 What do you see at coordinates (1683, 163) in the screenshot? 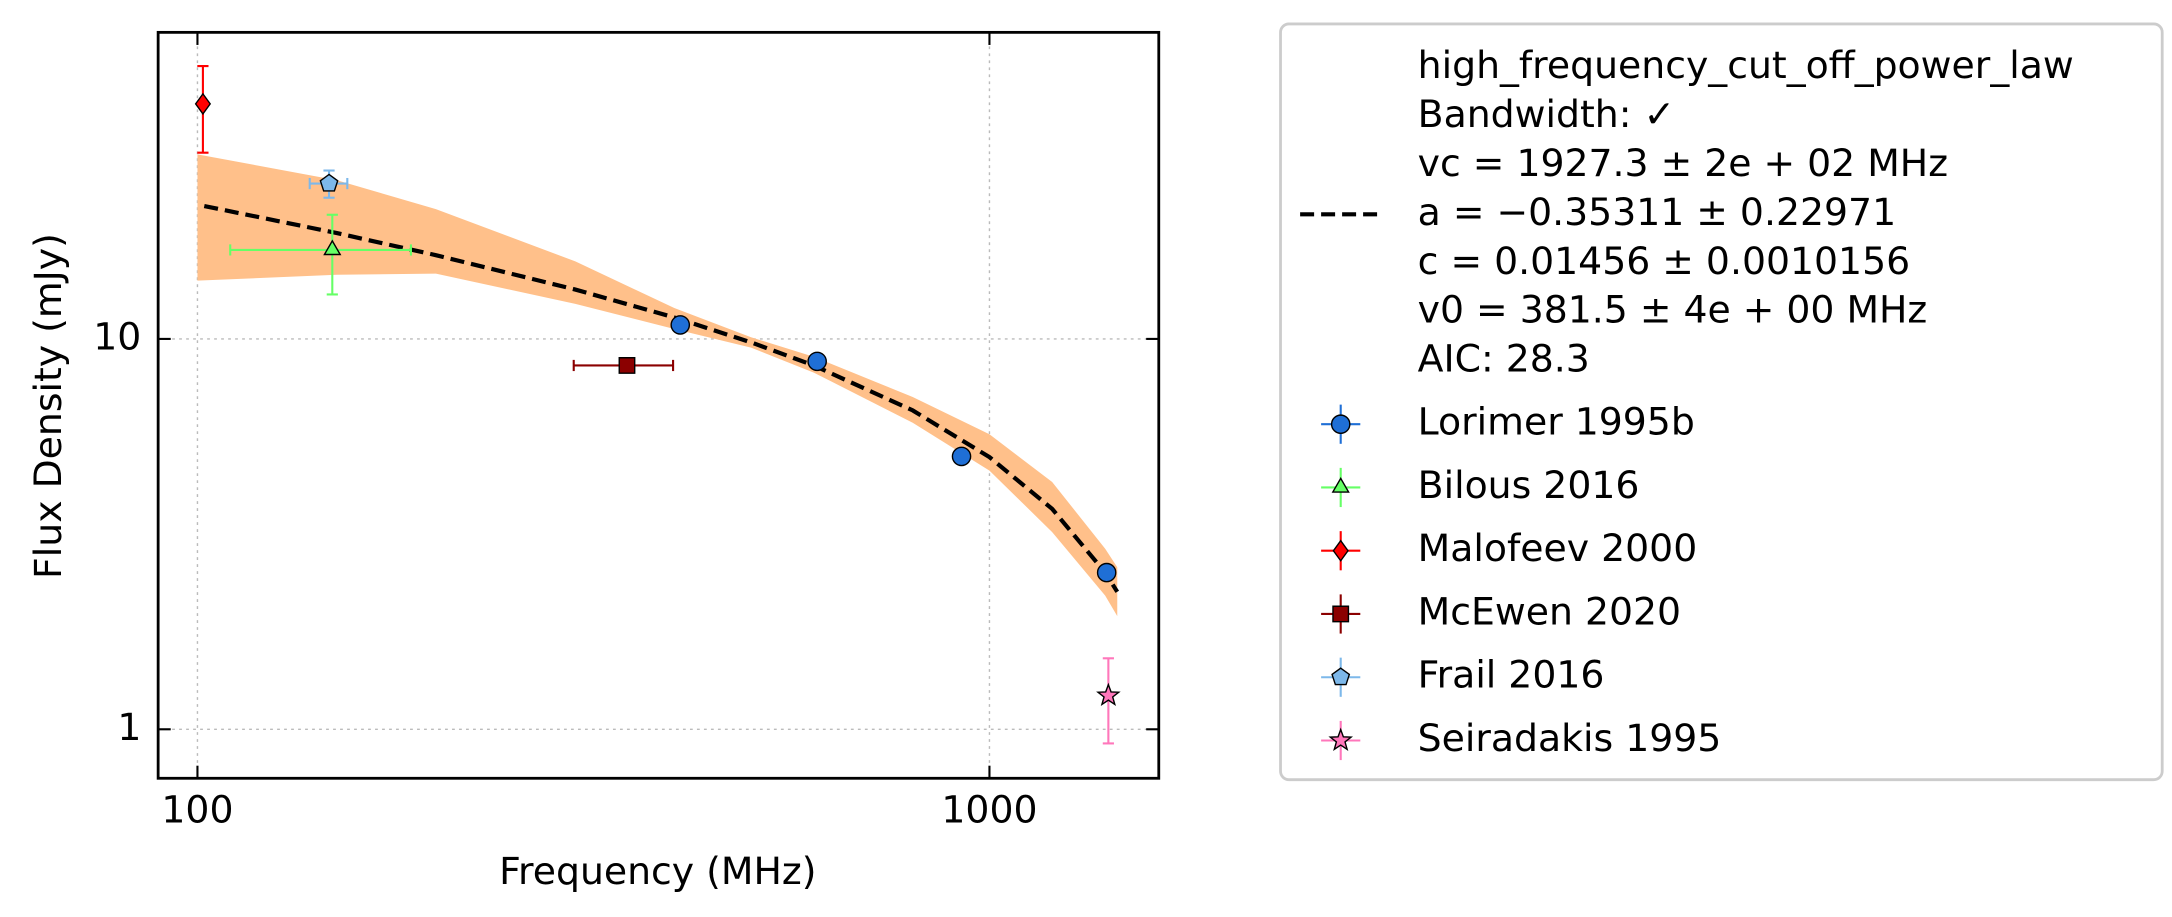
I see `legend-text: vc = 1927.3 ± 2e + 02 MHz` at bounding box center [1683, 163].